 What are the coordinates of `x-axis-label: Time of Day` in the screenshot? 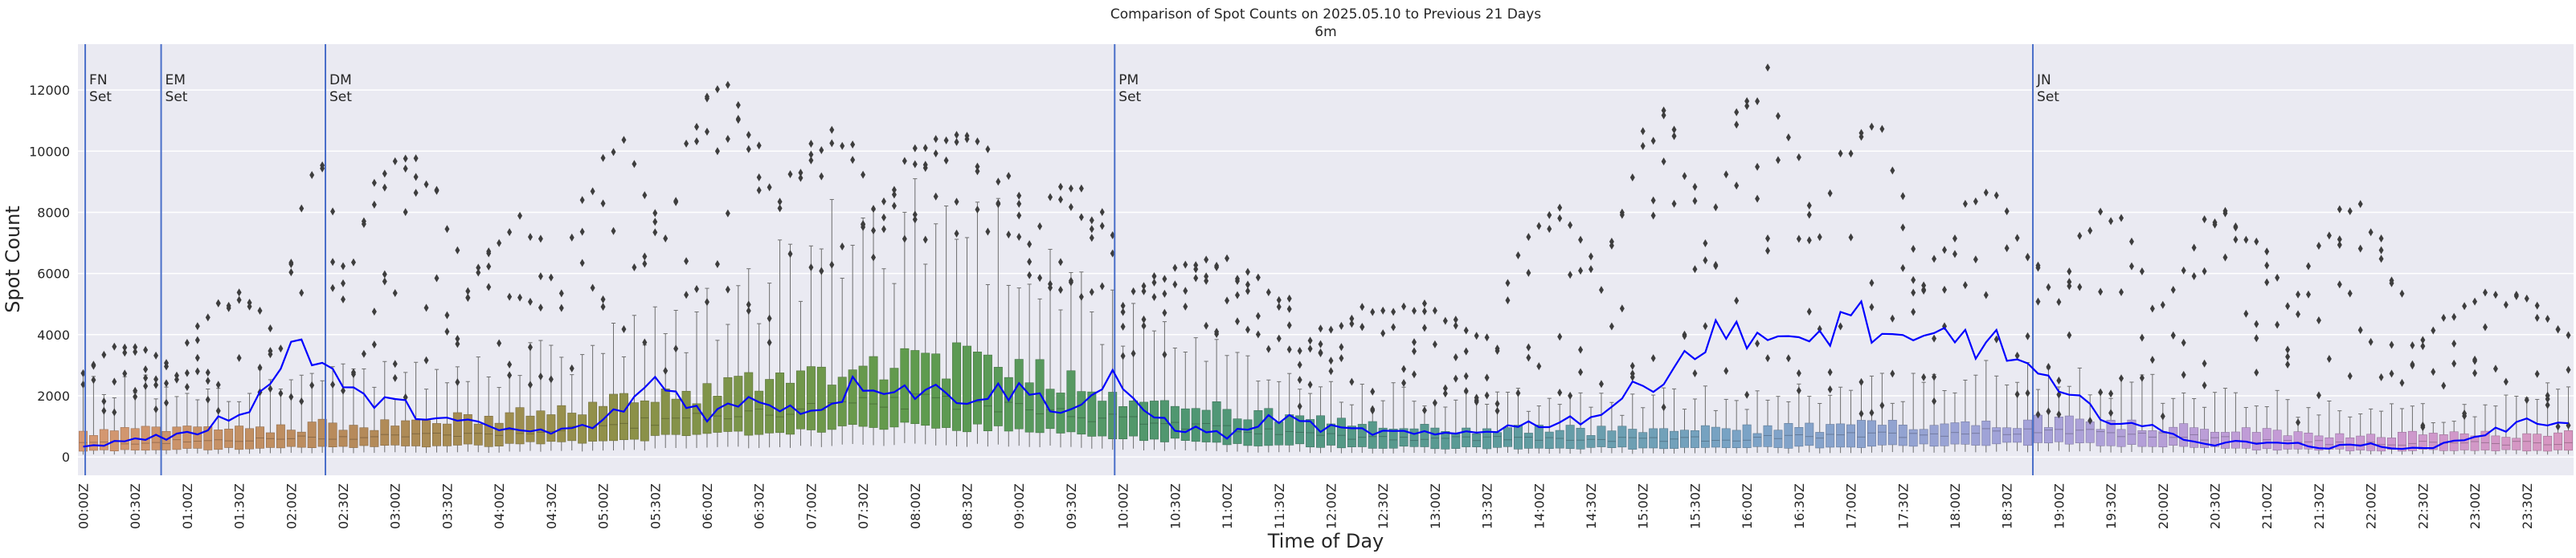 It's located at (1325, 541).